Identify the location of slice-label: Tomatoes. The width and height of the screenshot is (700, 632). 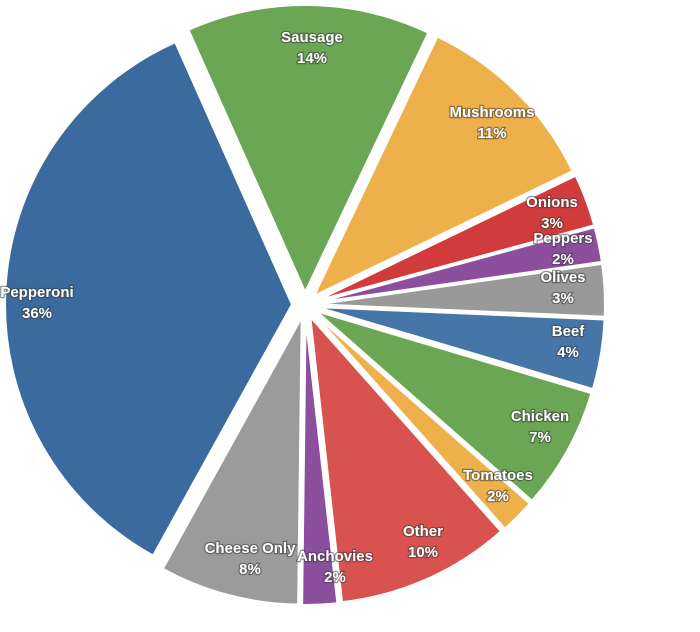
(498, 475).